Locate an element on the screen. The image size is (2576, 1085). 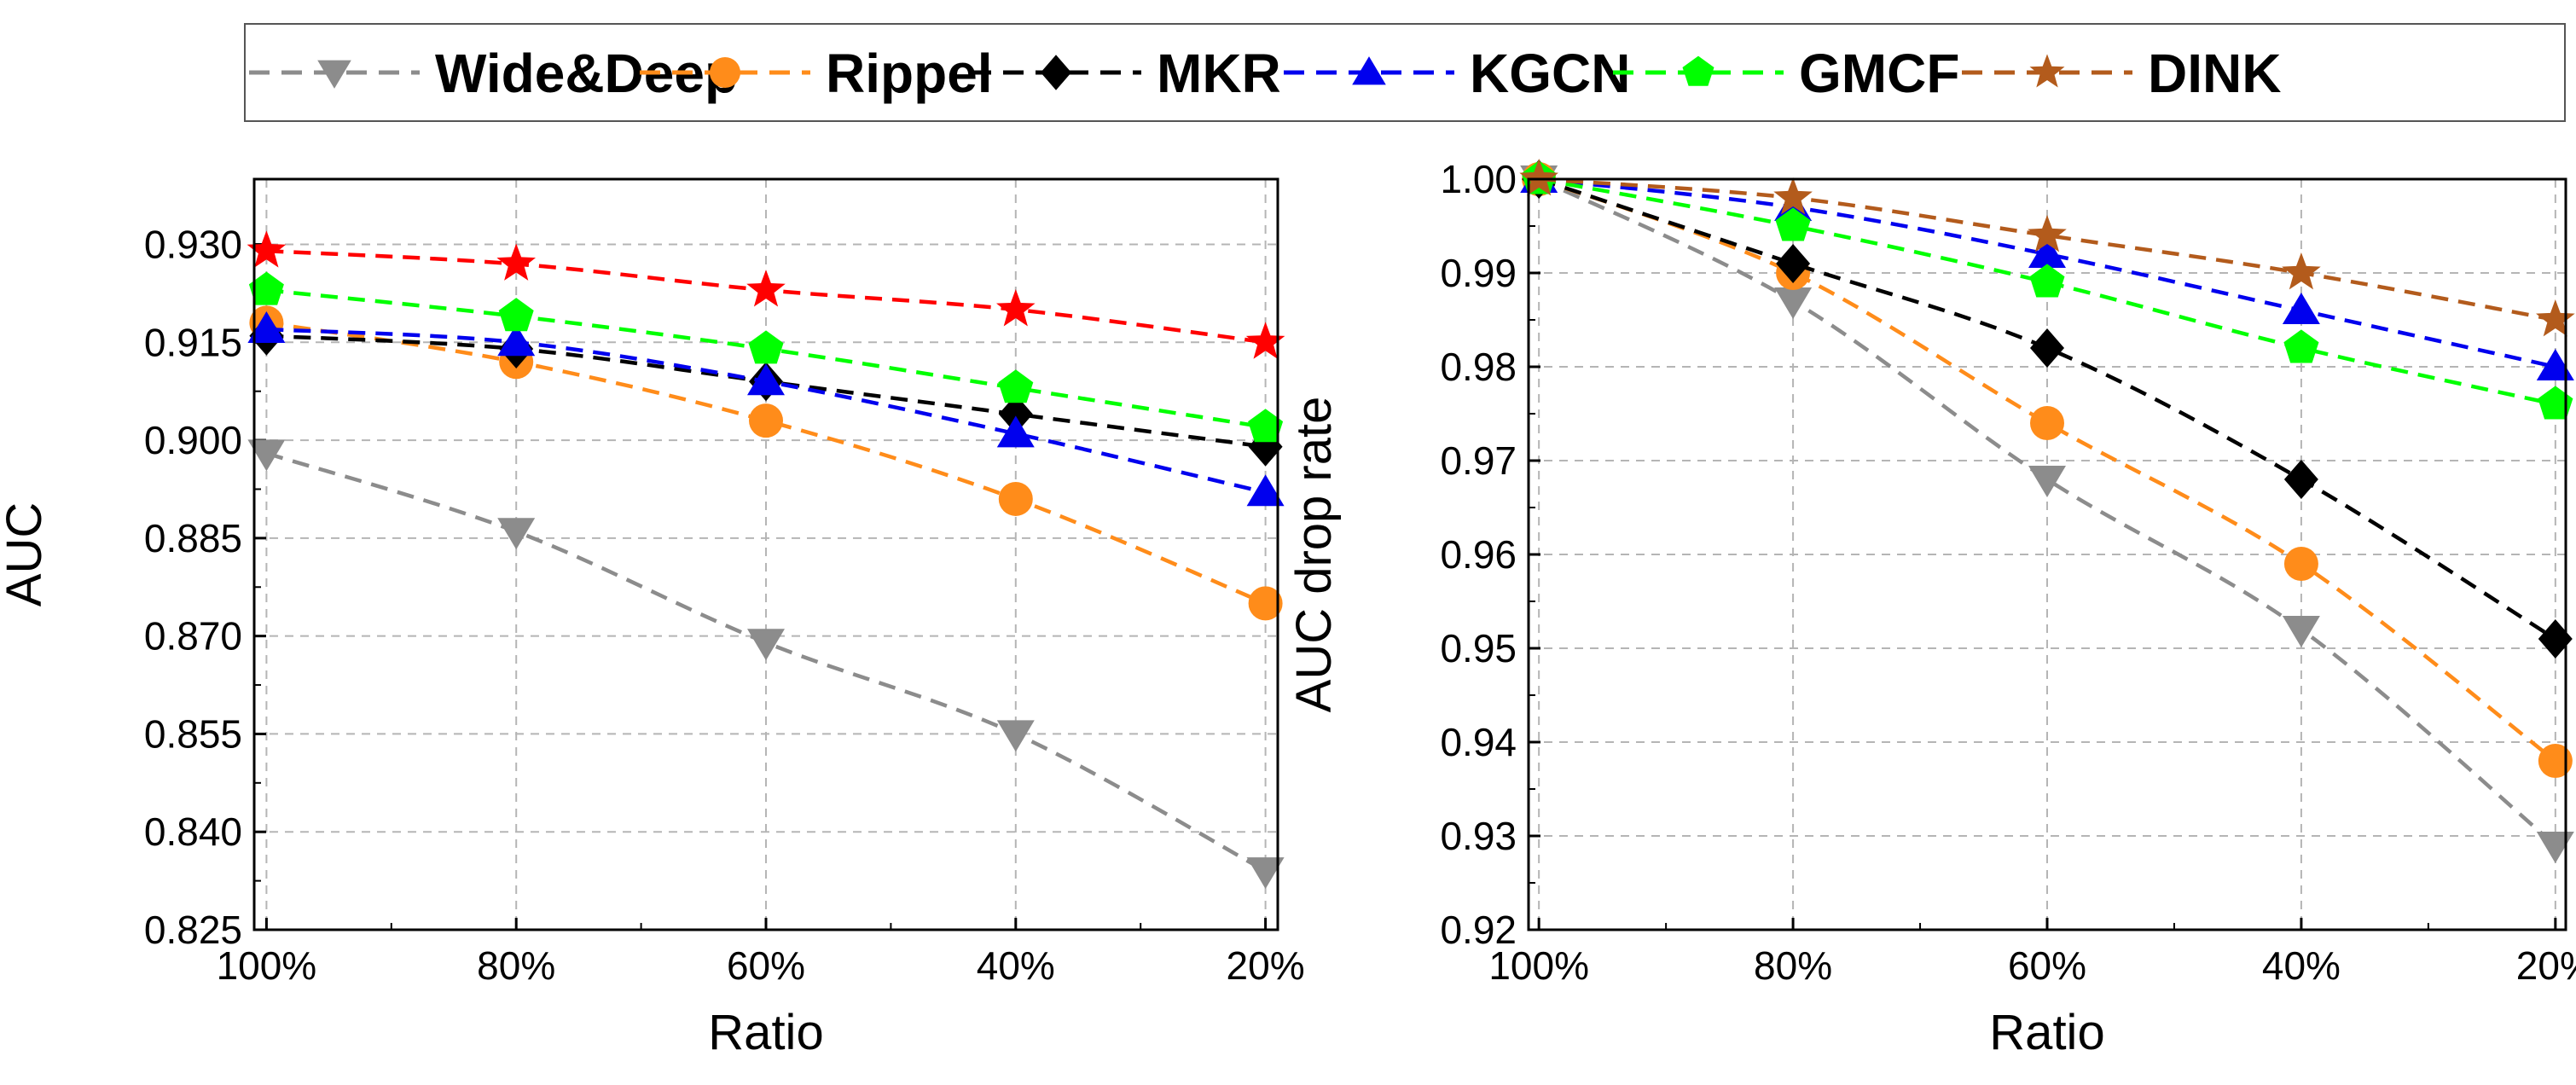
y-tick-label: 0.930 is located at coordinates (193, 245).